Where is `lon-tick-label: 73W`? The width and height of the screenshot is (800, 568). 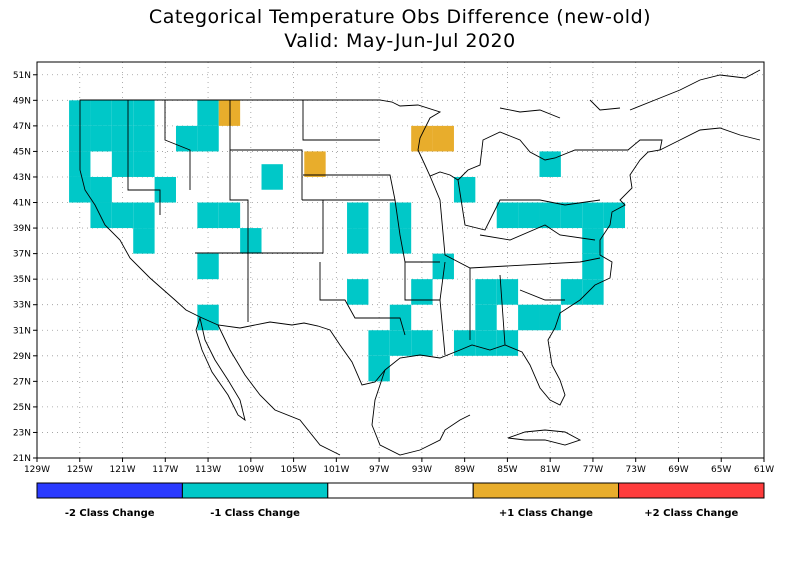 lon-tick-label: 73W is located at coordinates (636, 470).